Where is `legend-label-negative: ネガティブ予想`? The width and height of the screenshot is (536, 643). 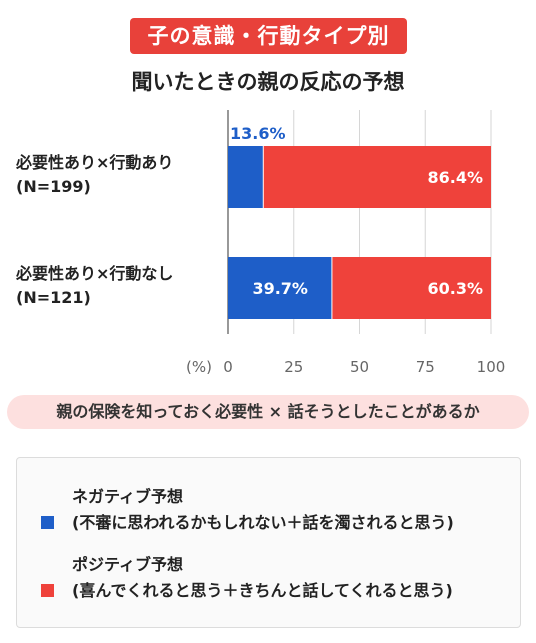 legend-label-negative: ネガティブ予想 is located at coordinates (128, 496).